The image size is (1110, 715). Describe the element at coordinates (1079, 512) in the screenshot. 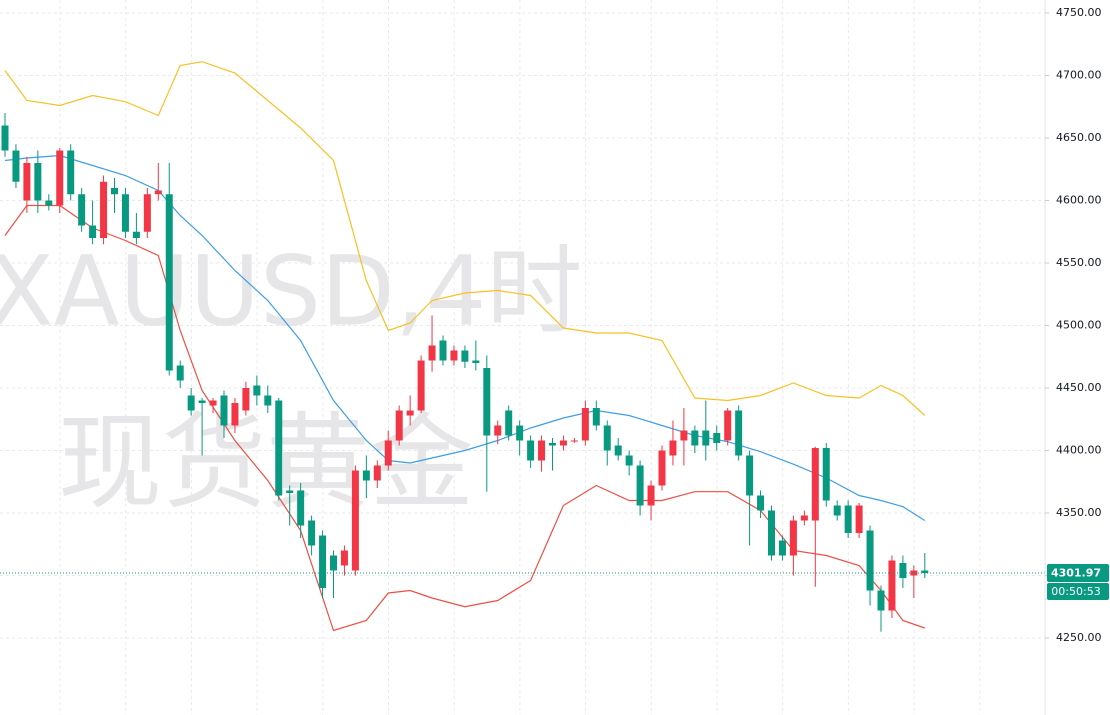

I see `y-tick-label: 4350.00` at that location.